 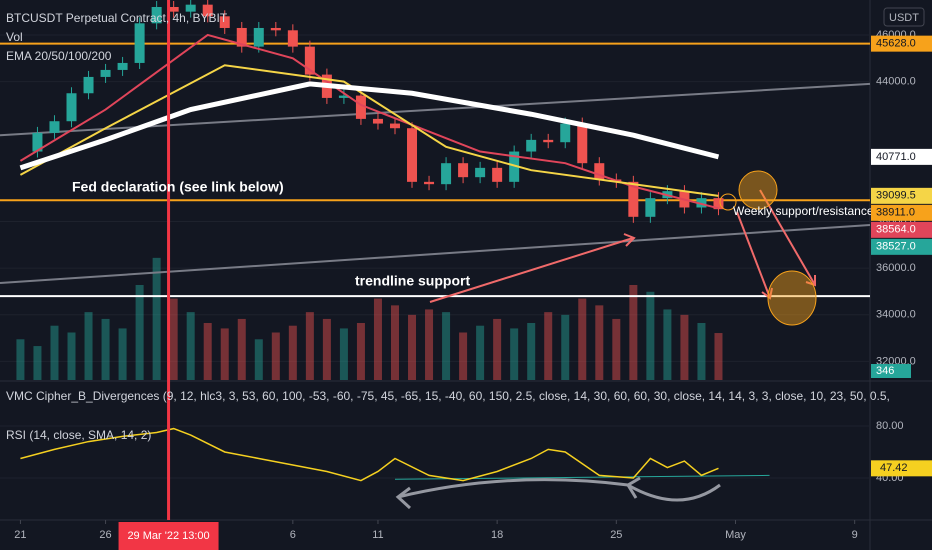 I want to click on x-tick-label: 18, so click(x=497, y=535).